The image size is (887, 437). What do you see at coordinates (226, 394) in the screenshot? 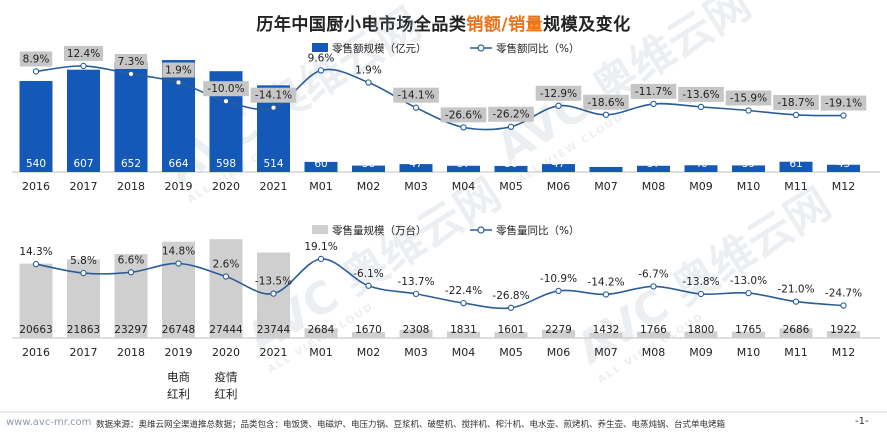
I see `note-2020-line2: 红利` at bounding box center [226, 394].